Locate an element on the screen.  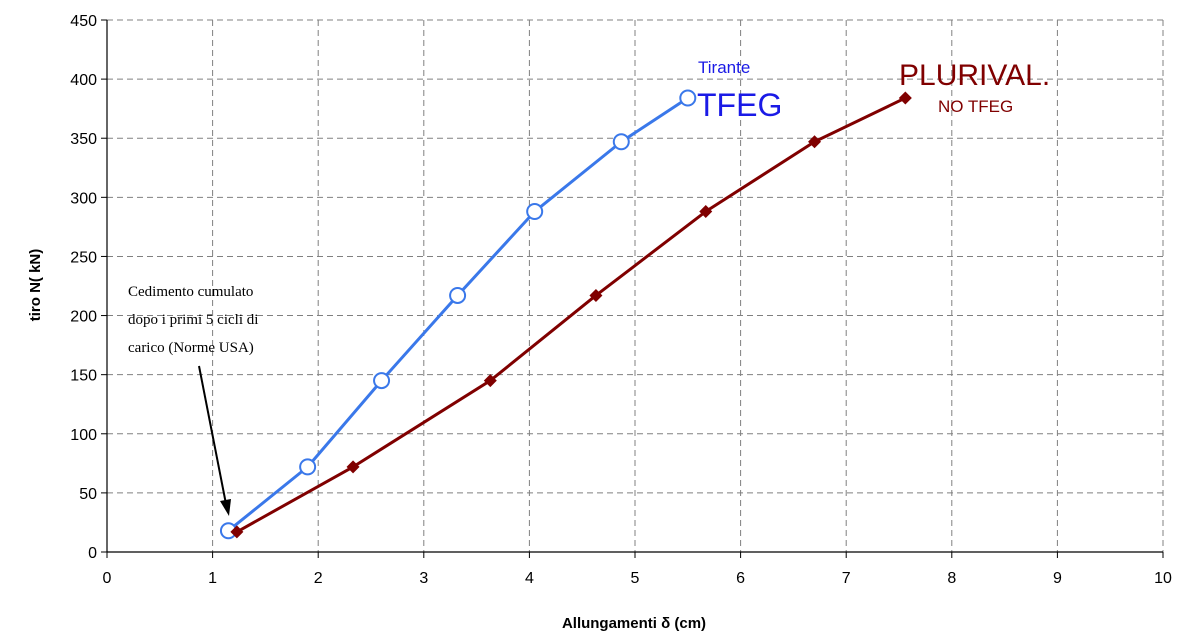
plurival-label-big: PLURIVAL. is located at coordinates (974, 75).